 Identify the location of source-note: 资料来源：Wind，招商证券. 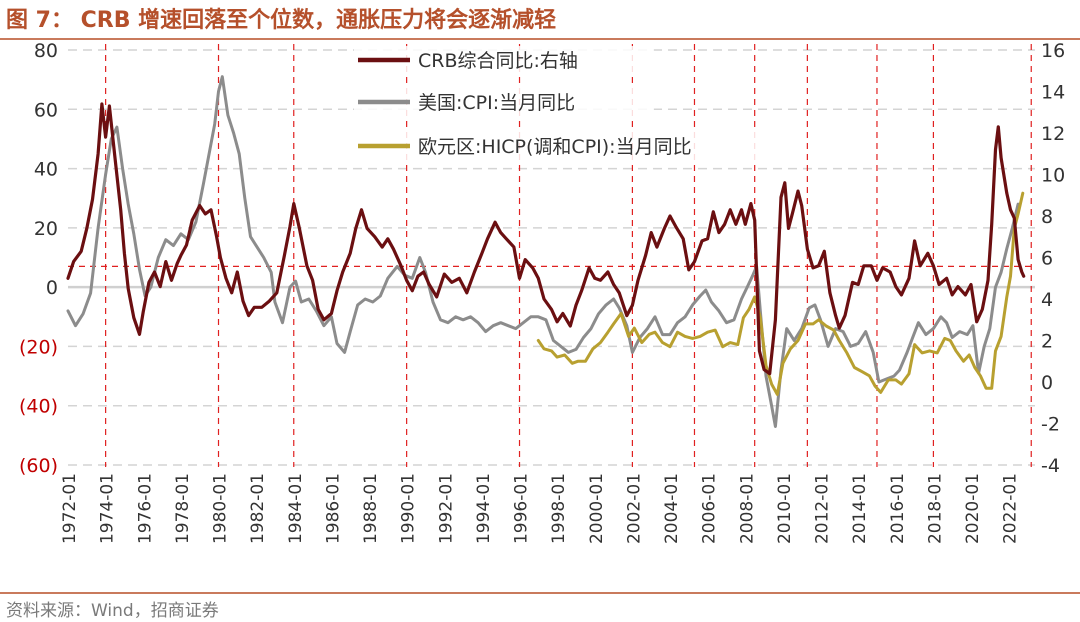
(112, 611).